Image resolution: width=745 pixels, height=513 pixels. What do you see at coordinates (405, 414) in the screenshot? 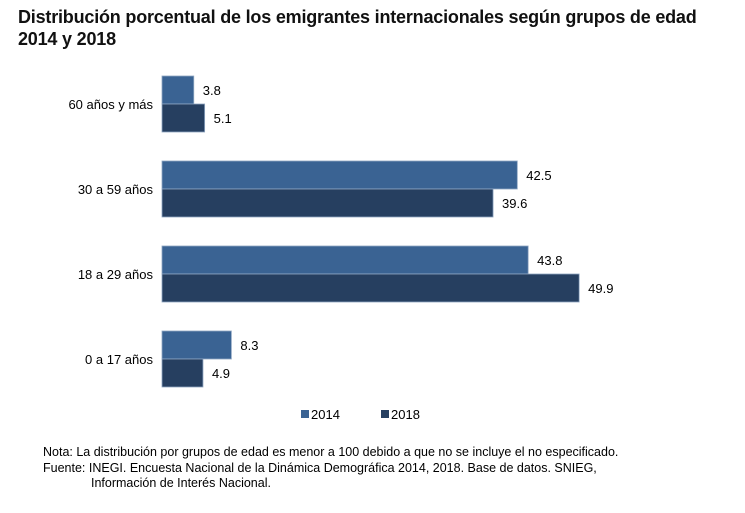
I see `legend-label: 2018` at bounding box center [405, 414].